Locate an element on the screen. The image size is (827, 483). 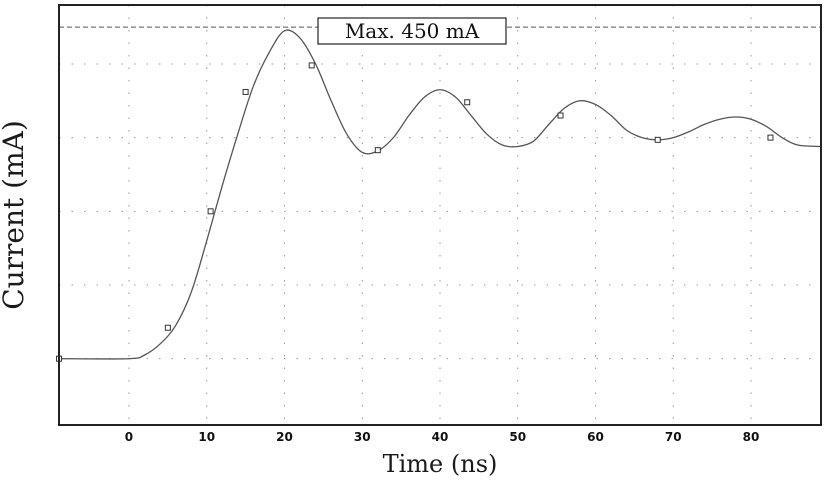
reference-line-group: Max. 450 mA is located at coordinates (440, 31).